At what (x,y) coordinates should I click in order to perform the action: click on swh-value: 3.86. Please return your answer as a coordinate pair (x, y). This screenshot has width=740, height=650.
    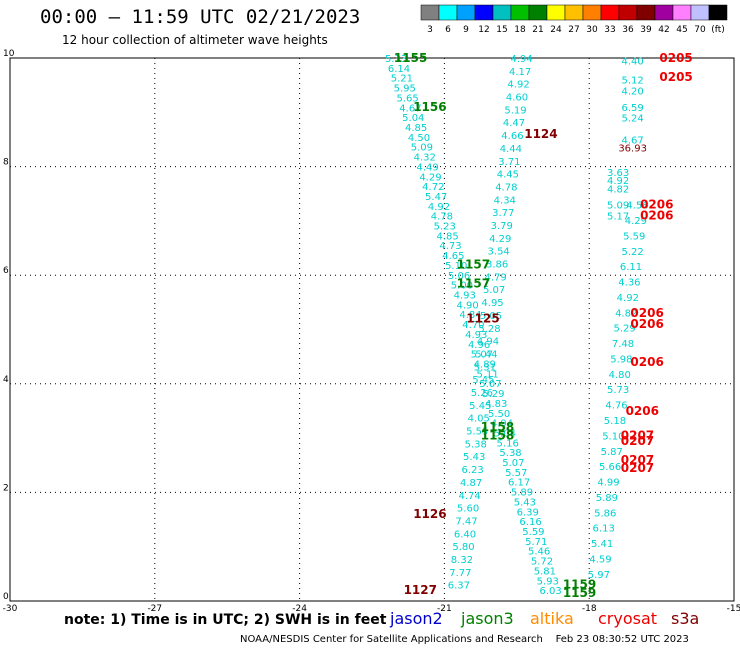
    Looking at the image, I should click on (497, 265).